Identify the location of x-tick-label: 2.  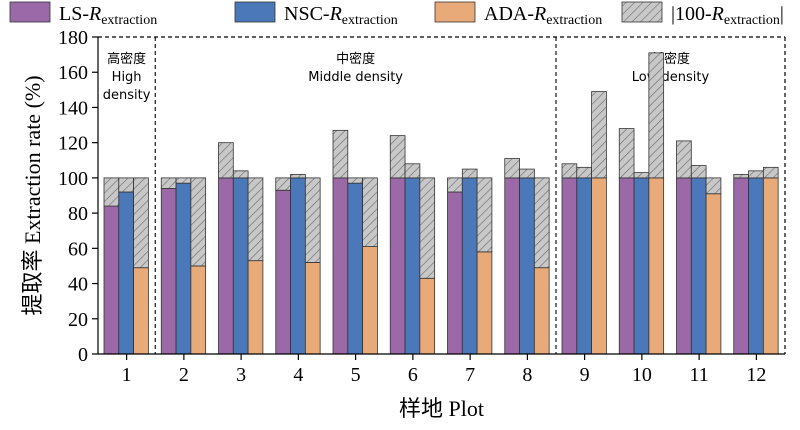
(184, 375).